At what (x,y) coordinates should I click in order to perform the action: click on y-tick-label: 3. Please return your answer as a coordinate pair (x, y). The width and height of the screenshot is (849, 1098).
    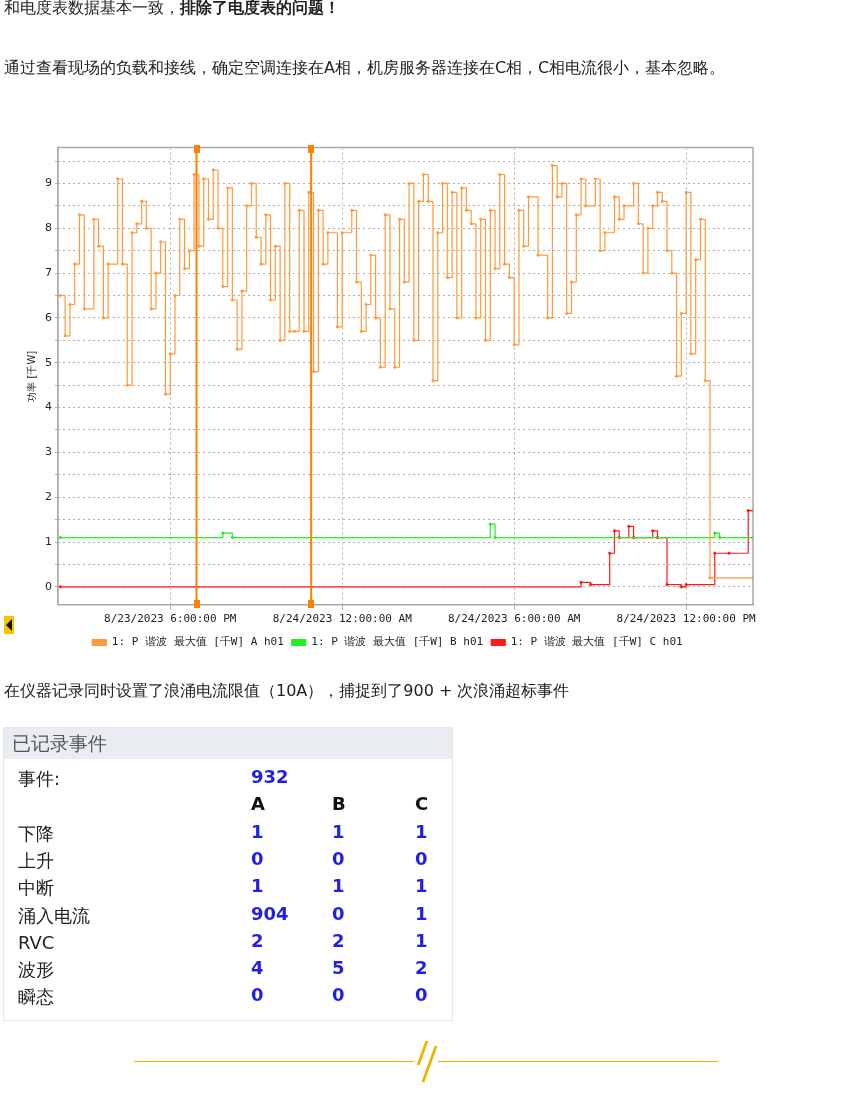
    Looking at the image, I should click on (48, 452).